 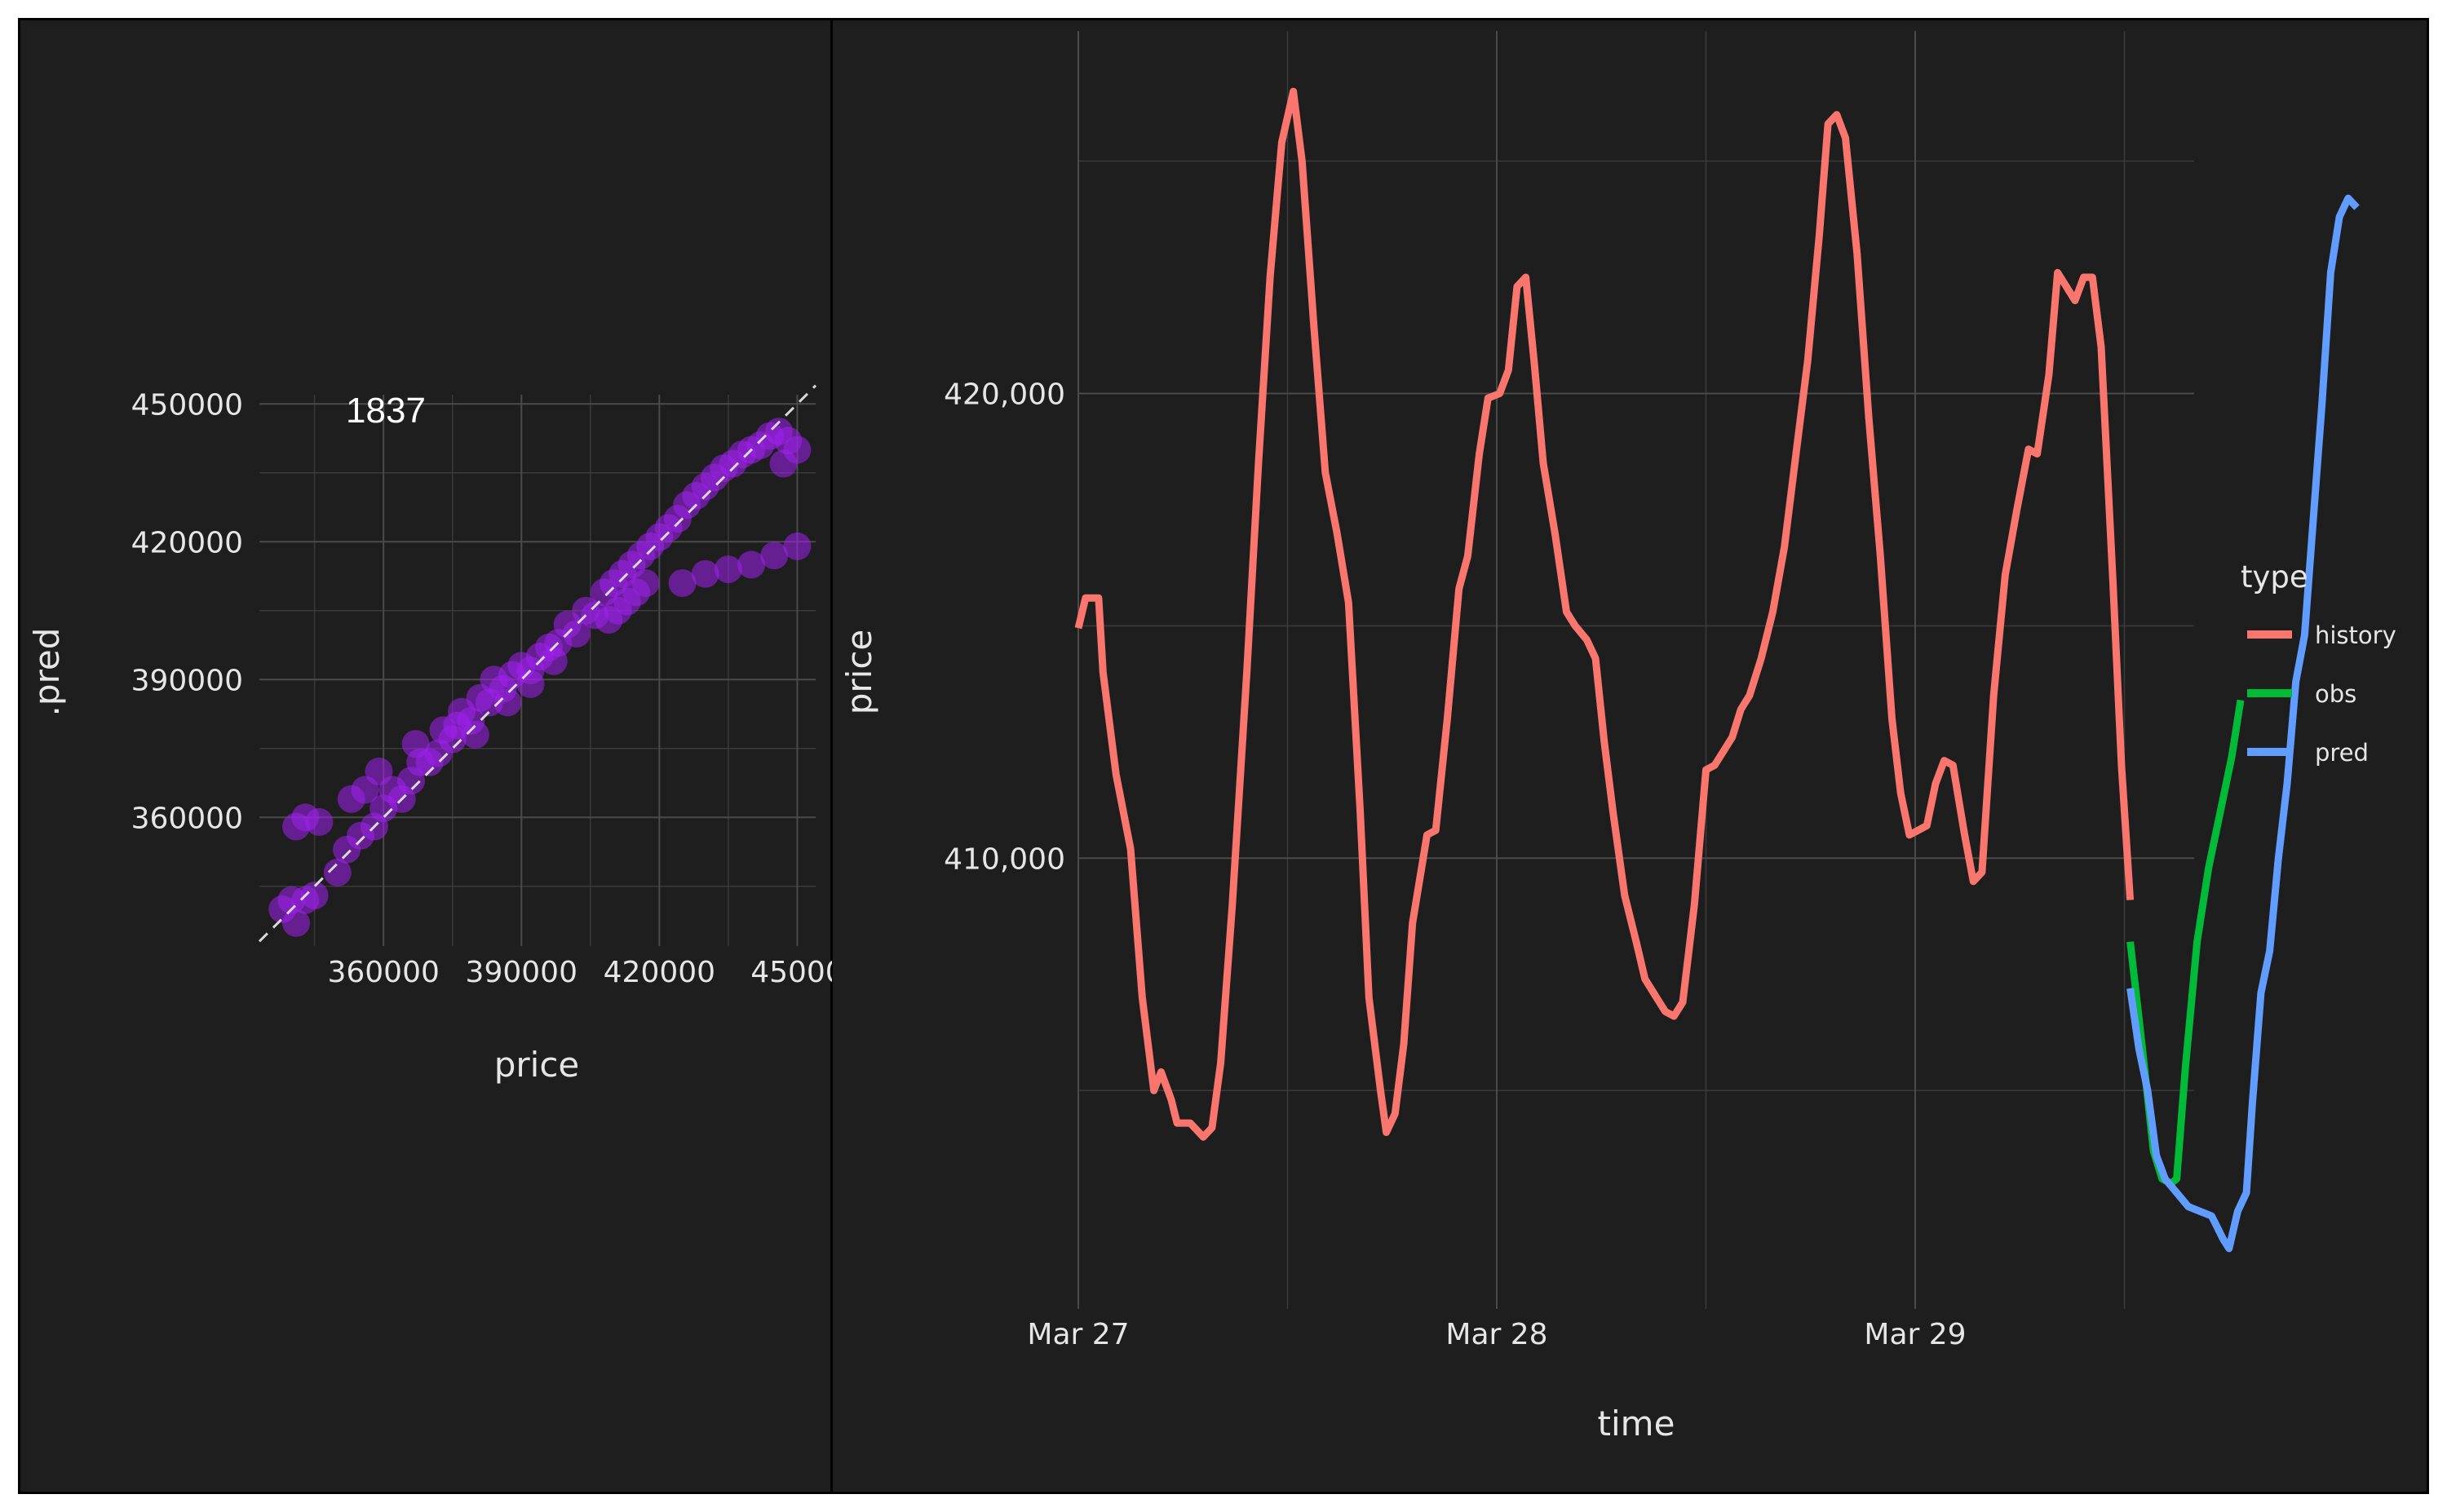 I want to click on line-y-tick-label: 410,000, so click(x=1004, y=859).